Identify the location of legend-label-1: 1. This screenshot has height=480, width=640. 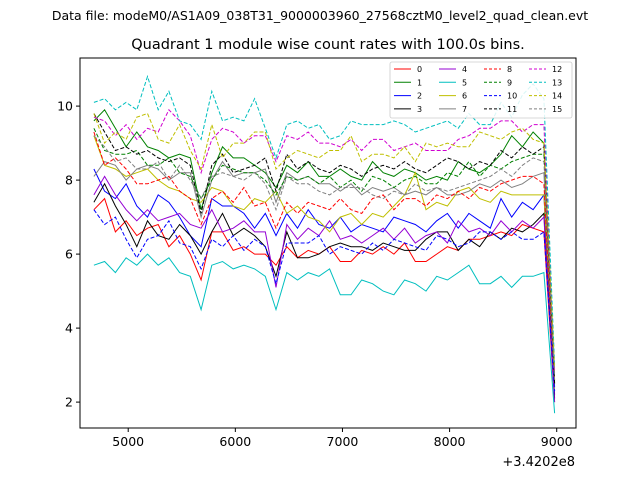
(419, 82).